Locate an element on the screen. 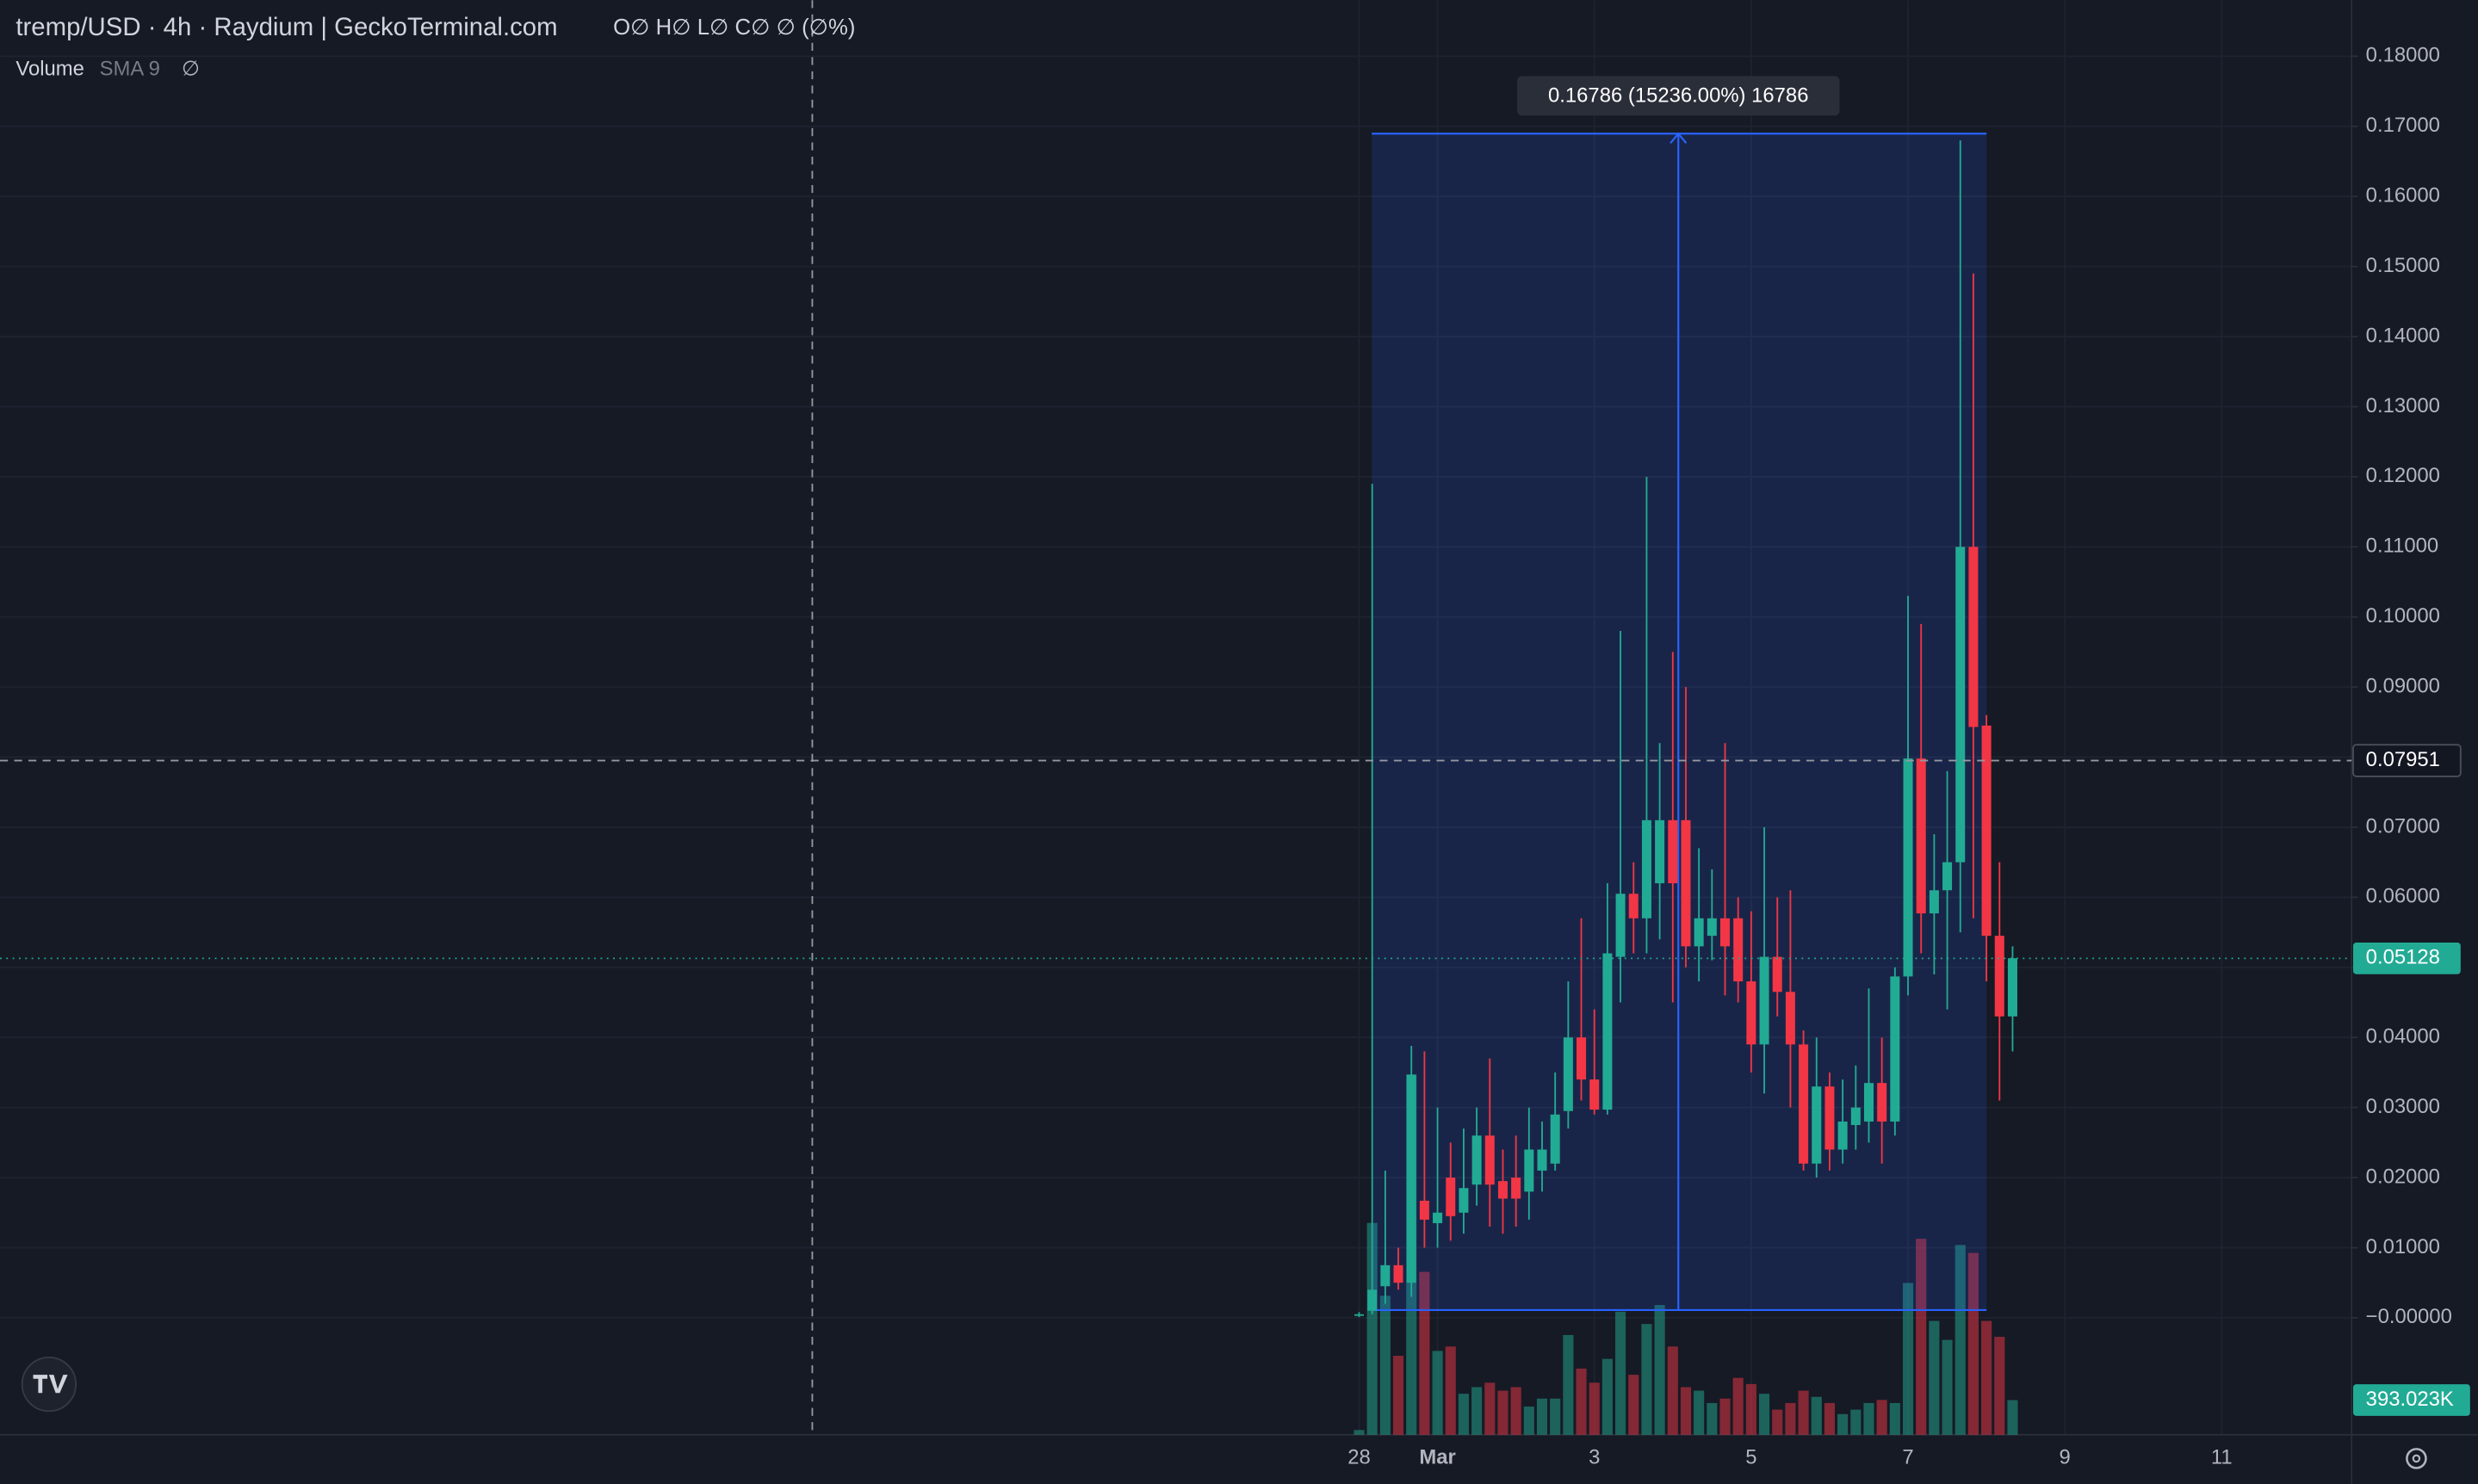 The width and height of the screenshot is (2478, 1484). y-tick-label: 0.16000 is located at coordinates (2403, 195).